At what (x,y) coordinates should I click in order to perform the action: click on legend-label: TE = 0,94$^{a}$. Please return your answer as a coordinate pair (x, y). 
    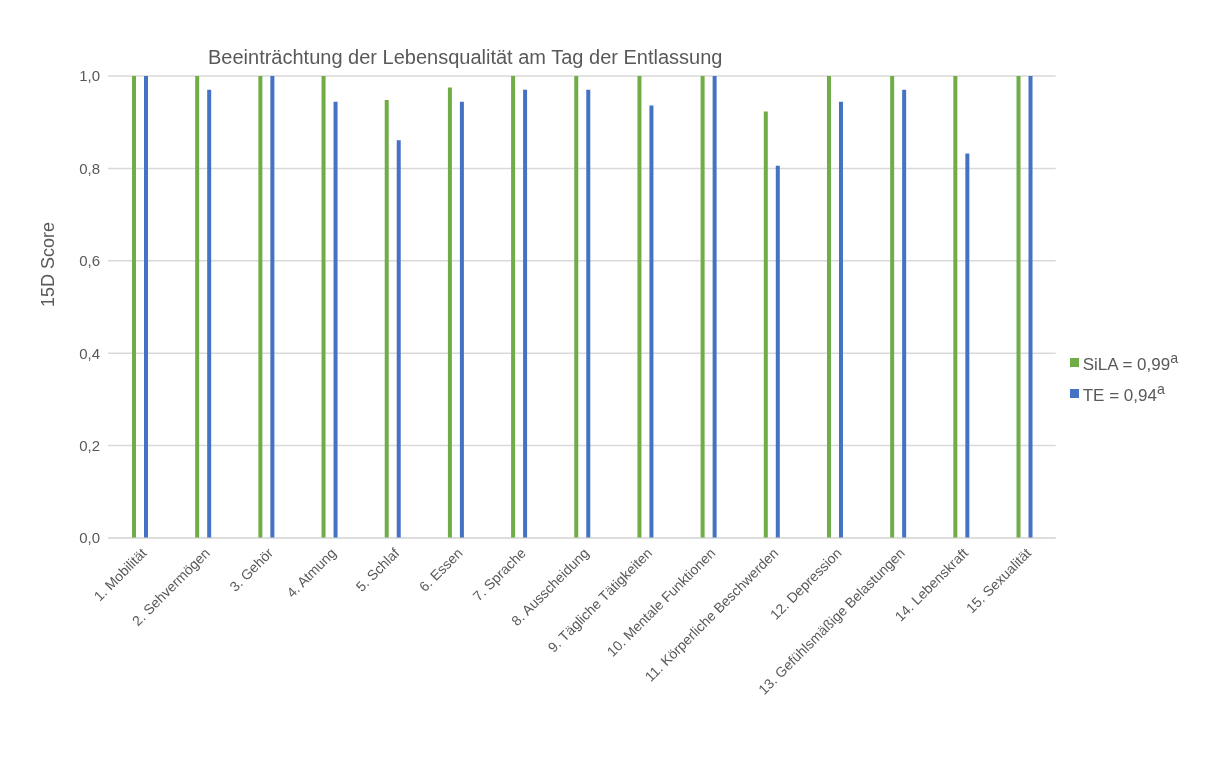
    Looking at the image, I should click on (1123, 393).